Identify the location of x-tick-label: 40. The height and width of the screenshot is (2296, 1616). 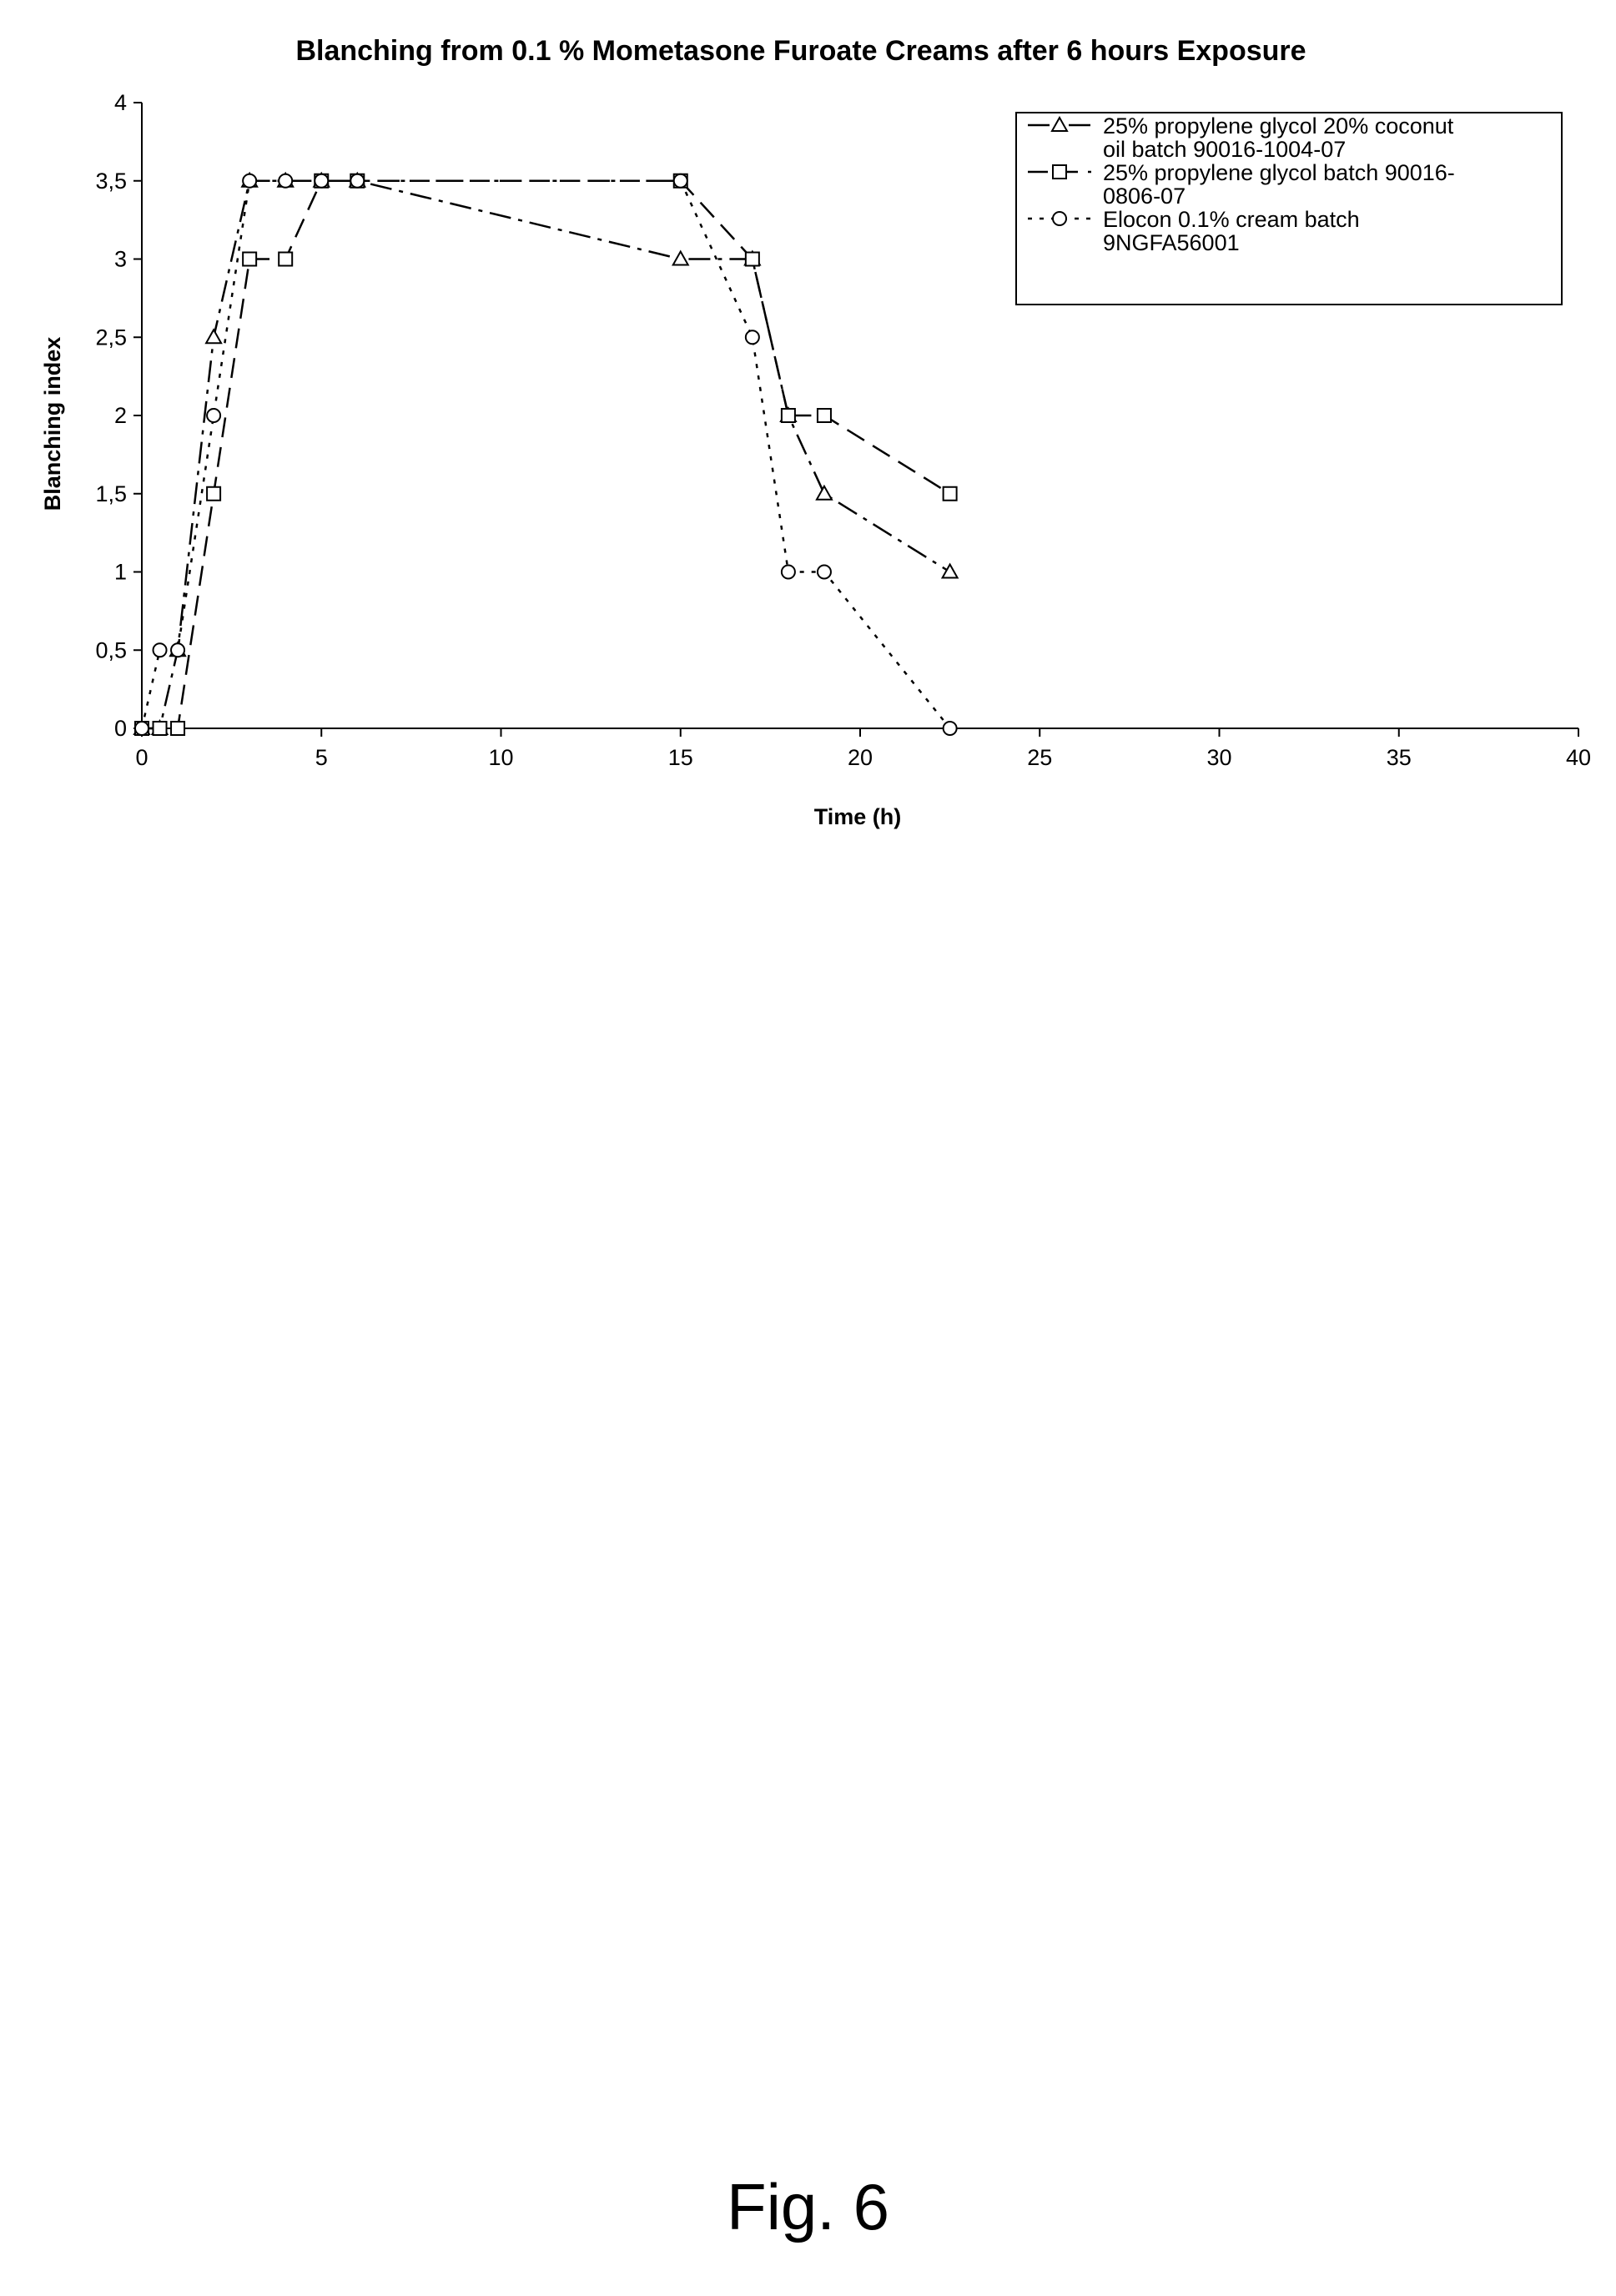
(1578, 757).